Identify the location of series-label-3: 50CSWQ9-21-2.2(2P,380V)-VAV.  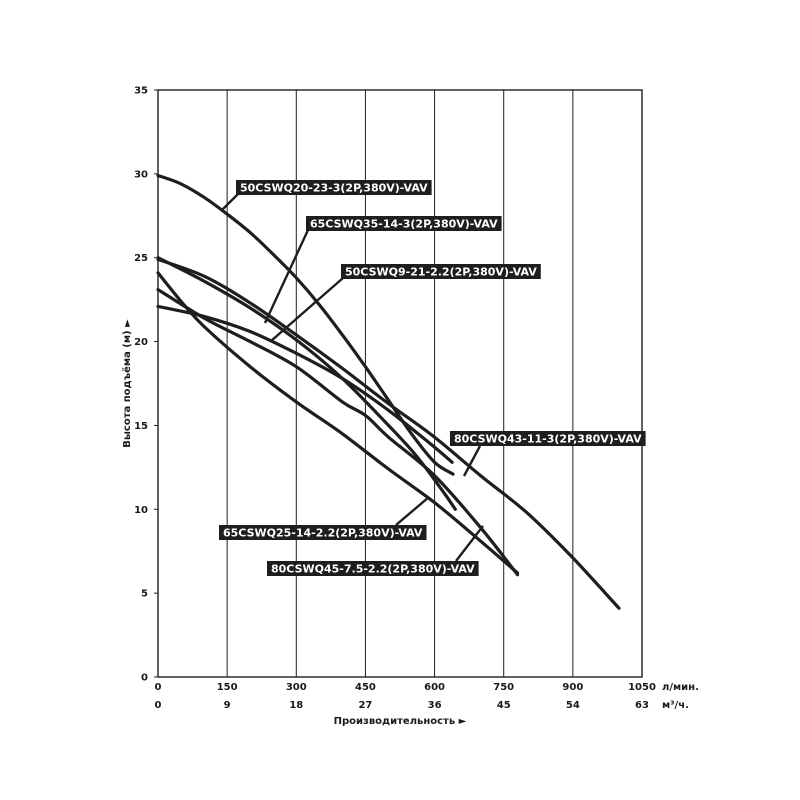
(441, 272).